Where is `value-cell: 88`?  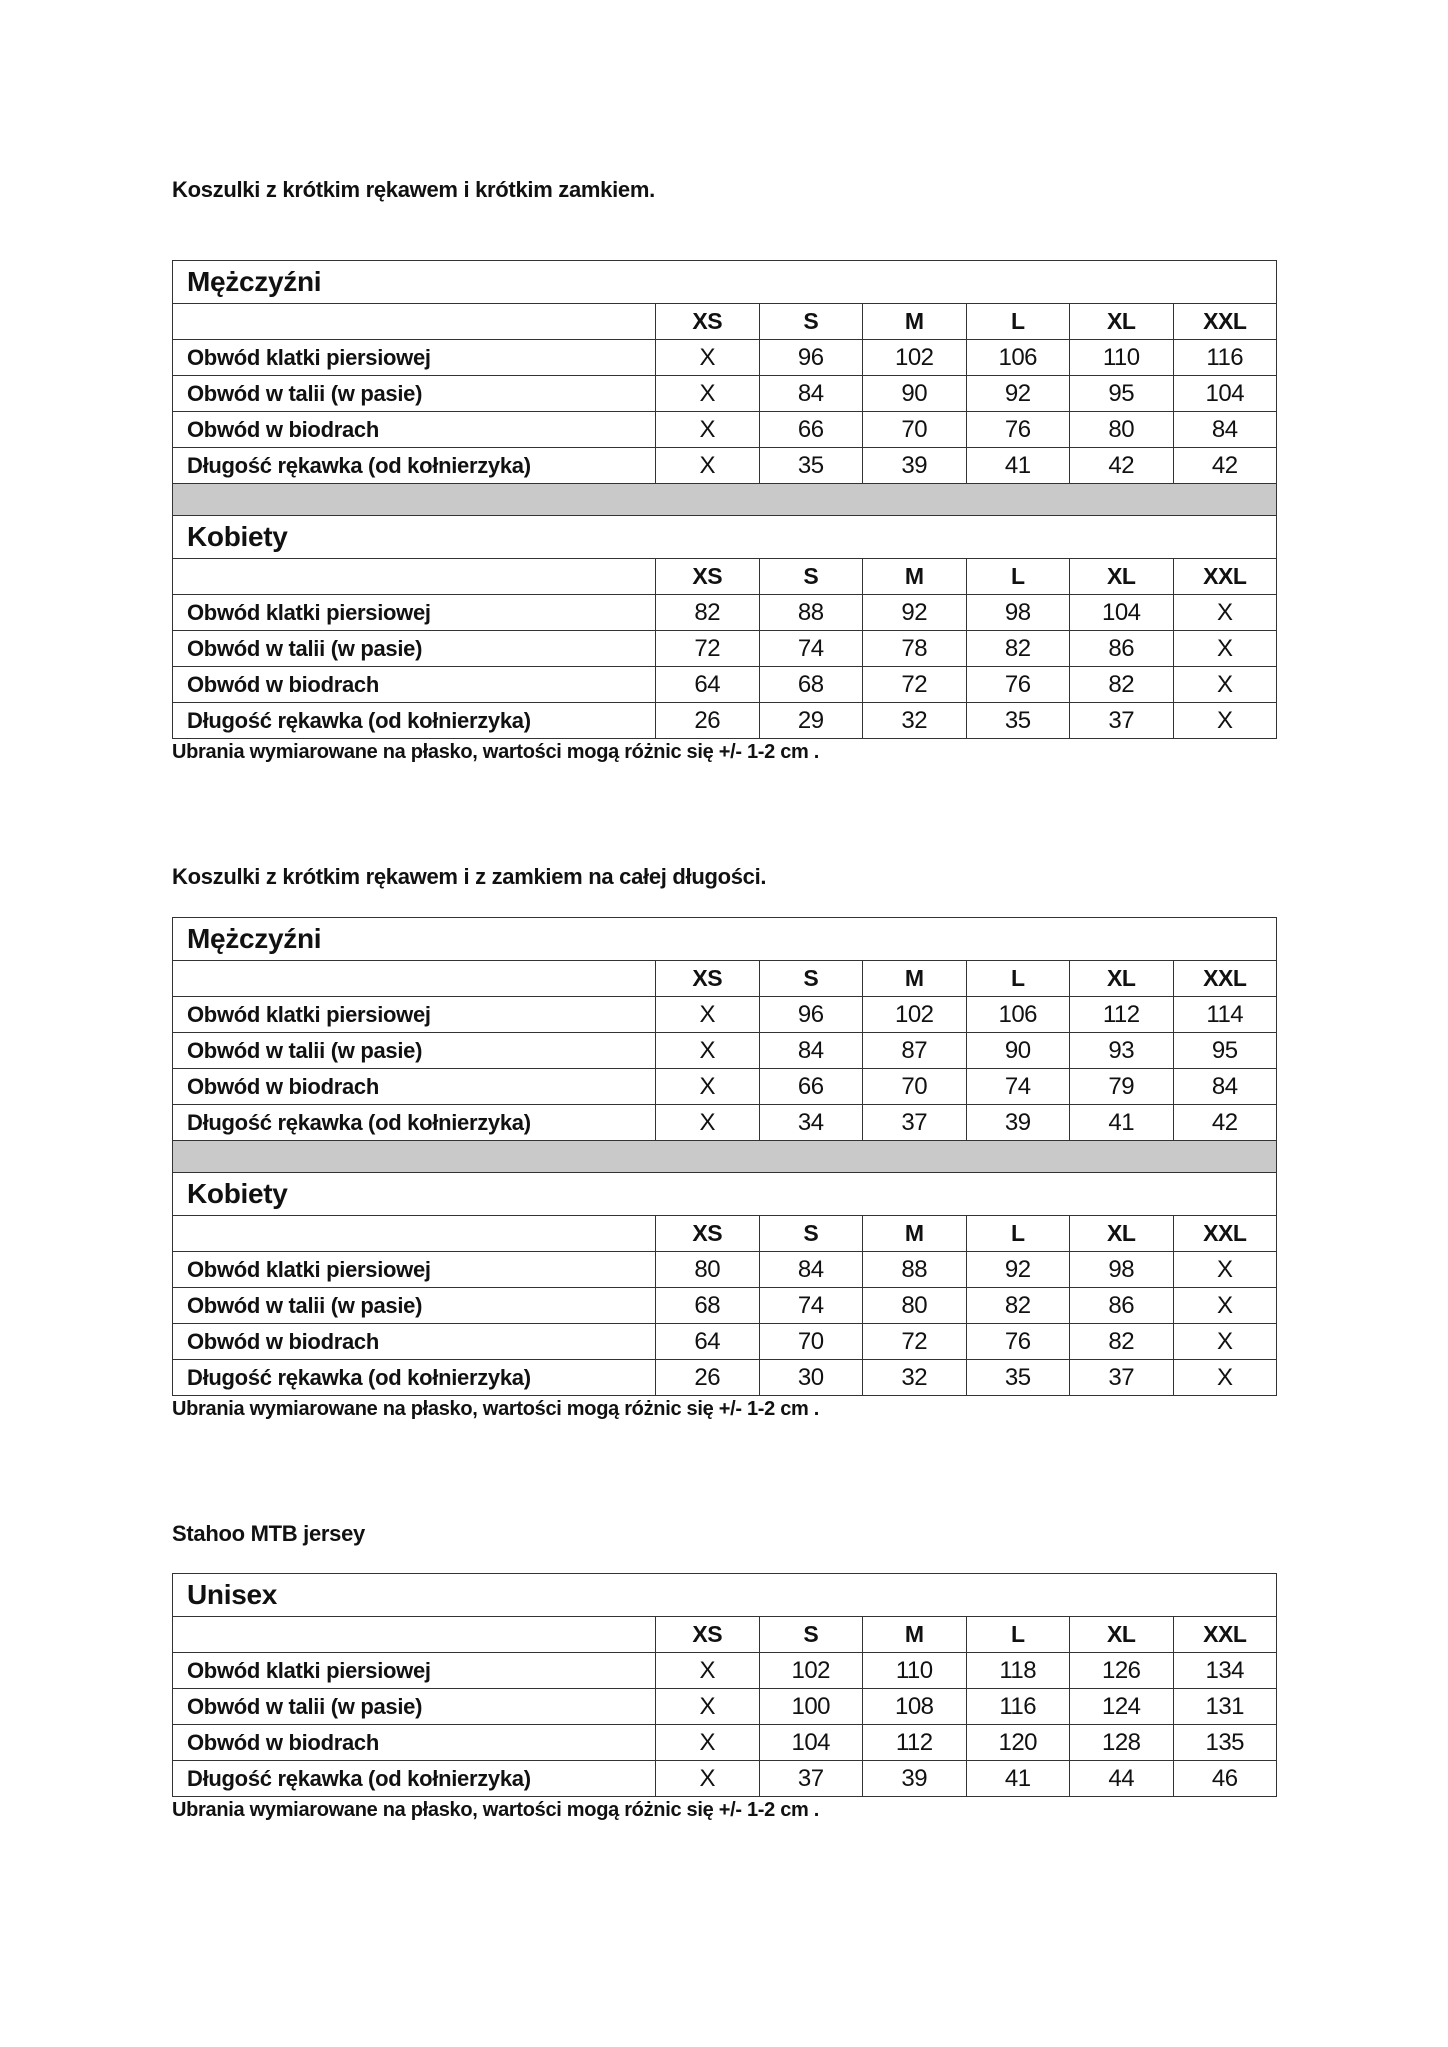
value-cell: 88 is located at coordinates (810, 612).